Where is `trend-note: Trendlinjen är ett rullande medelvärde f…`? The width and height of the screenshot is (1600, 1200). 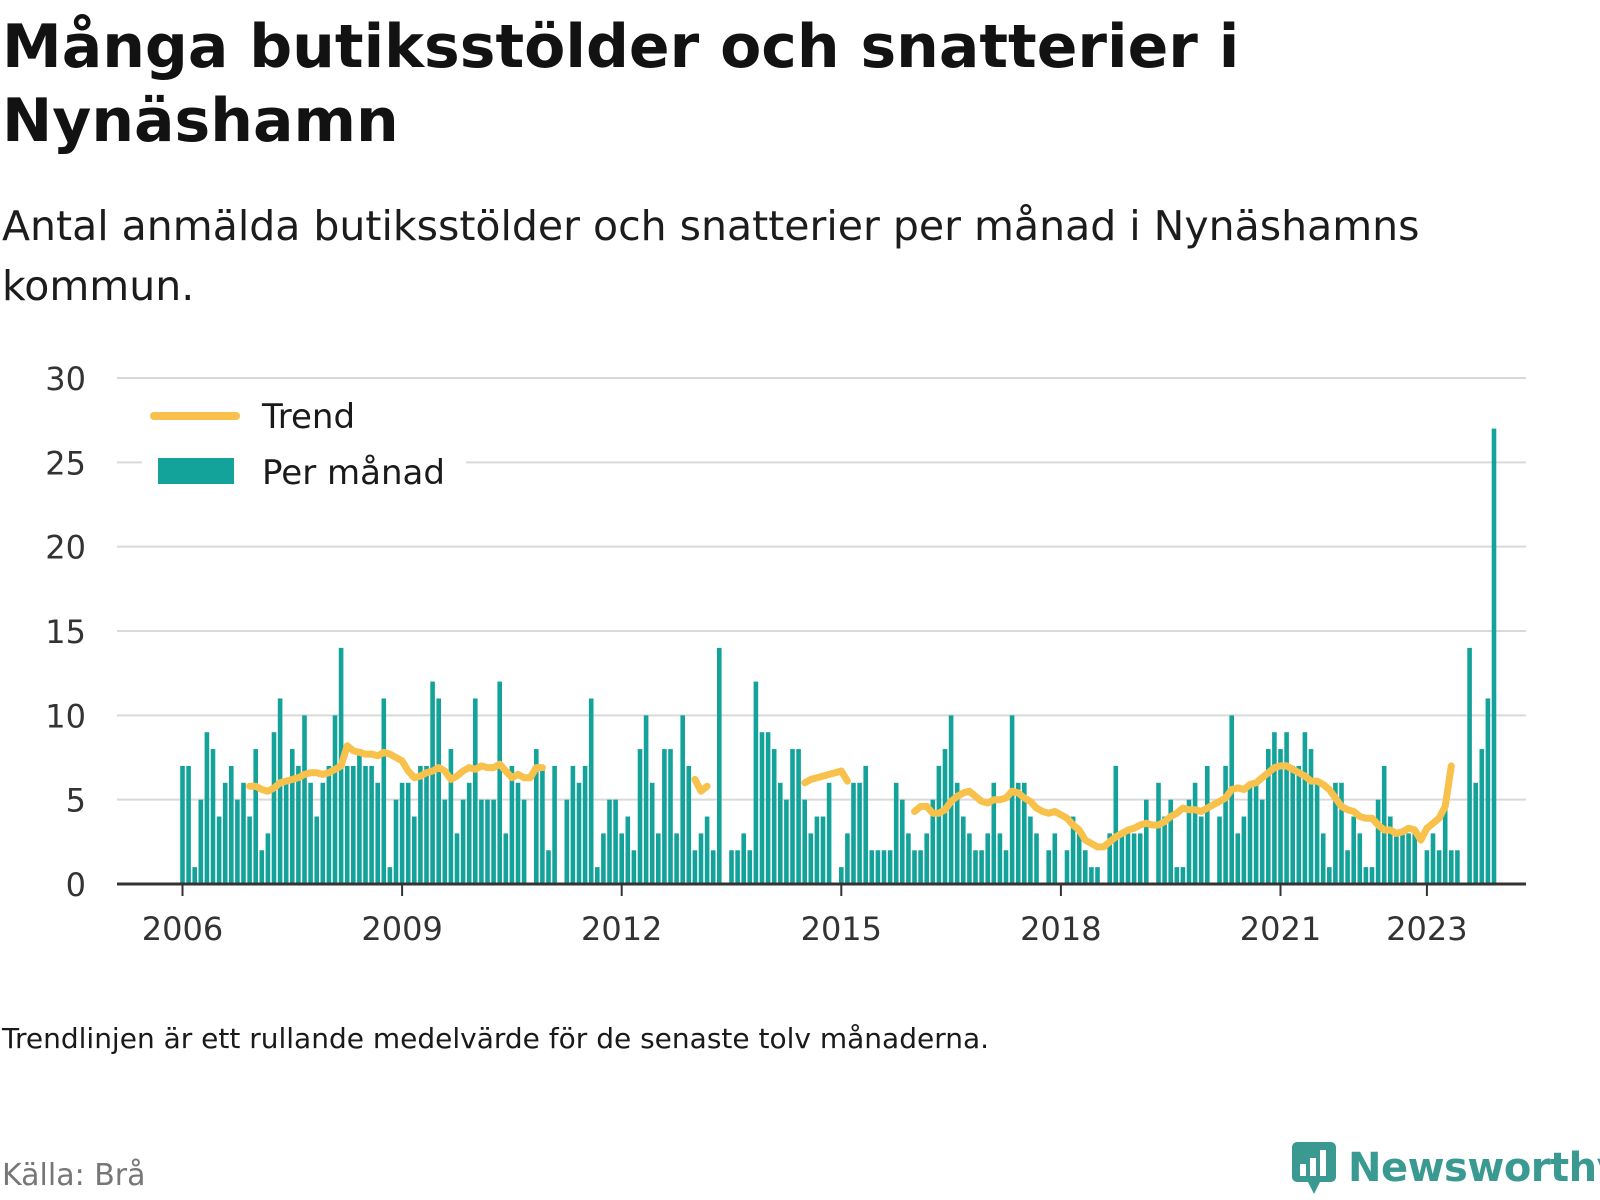
trend-note: Trendlinjen är ett rullande medelvärde f… is located at coordinates (496, 1038).